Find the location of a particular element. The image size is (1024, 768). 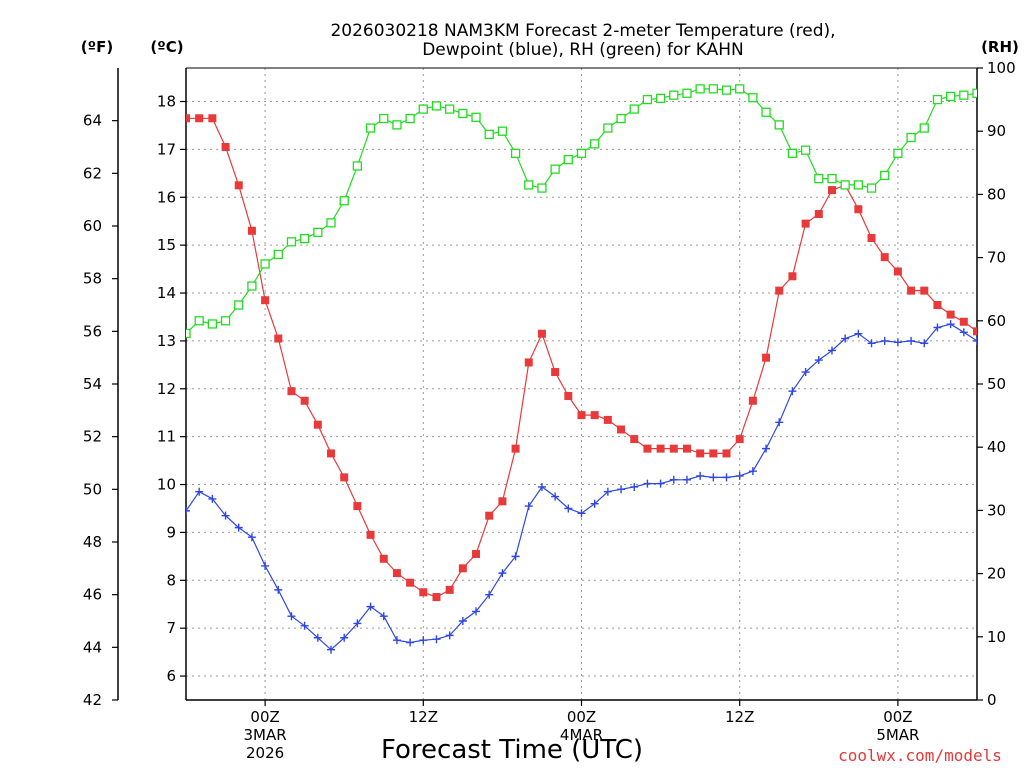

celsius-tick-label: 9 is located at coordinates (171, 532).